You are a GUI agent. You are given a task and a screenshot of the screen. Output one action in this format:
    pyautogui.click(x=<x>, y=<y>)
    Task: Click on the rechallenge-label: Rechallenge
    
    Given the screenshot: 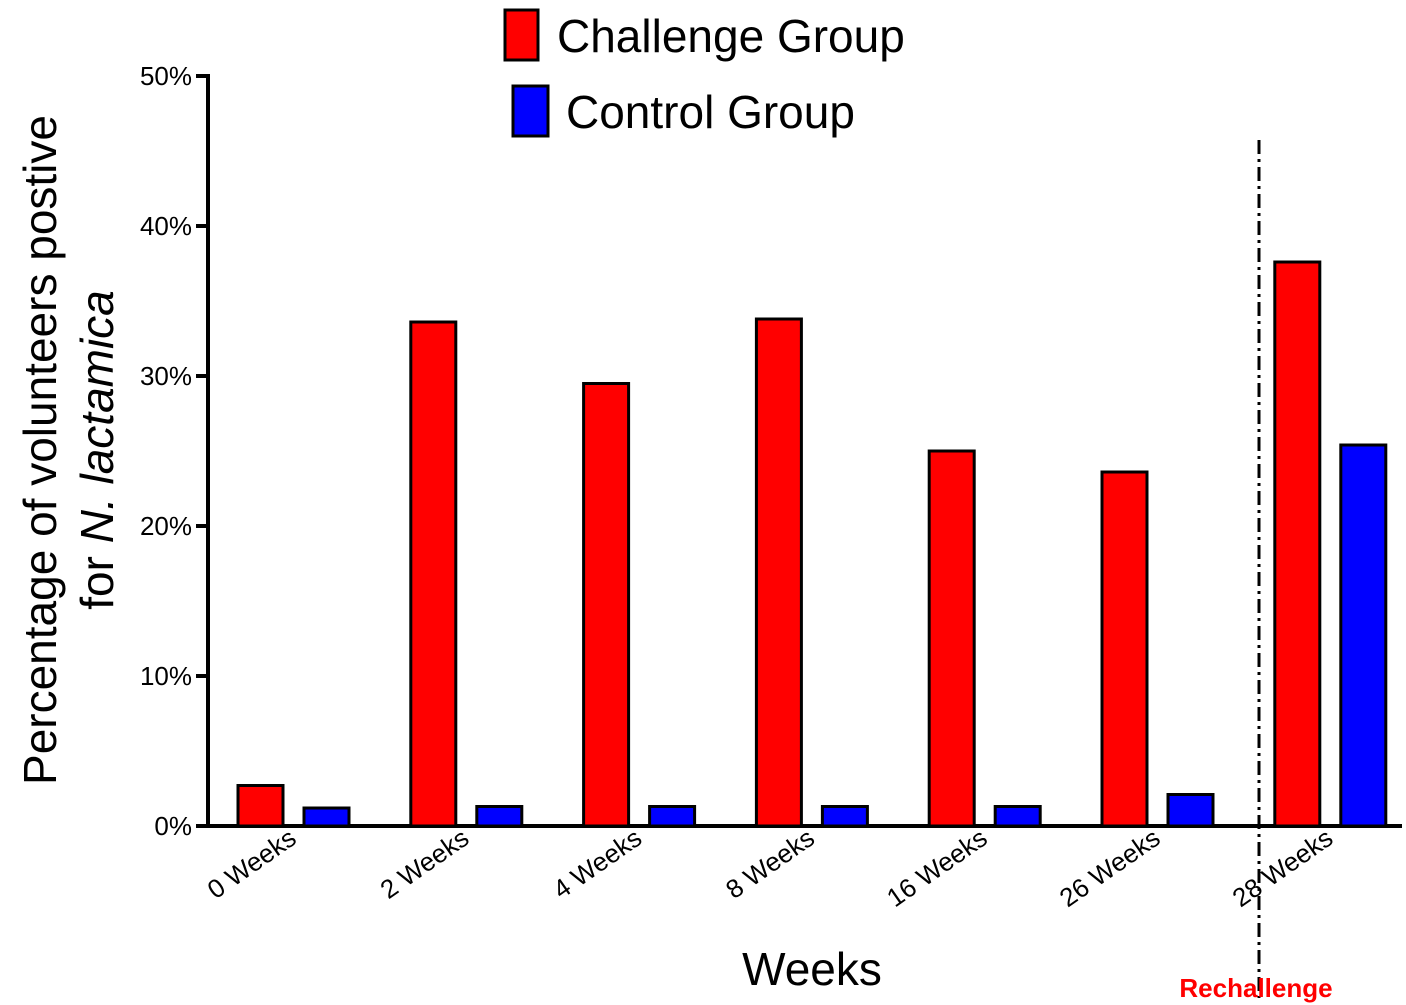 What is the action you would take?
    pyautogui.click(x=1255, y=988)
    